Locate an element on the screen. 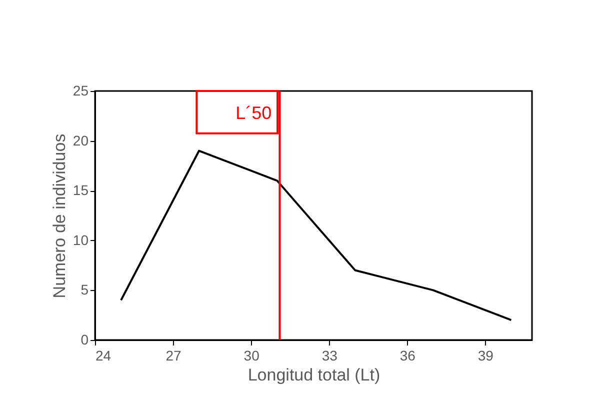  y-tick-label: 0 is located at coordinates (84, 340).